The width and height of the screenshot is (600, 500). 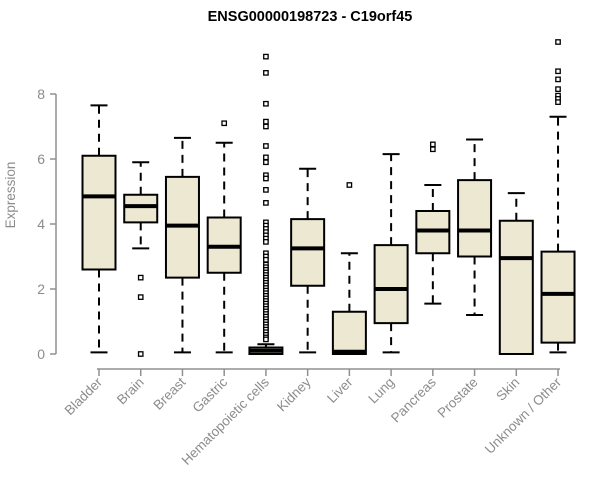 I want to click on y-tick-label: 2, so click(x=41, y=289).